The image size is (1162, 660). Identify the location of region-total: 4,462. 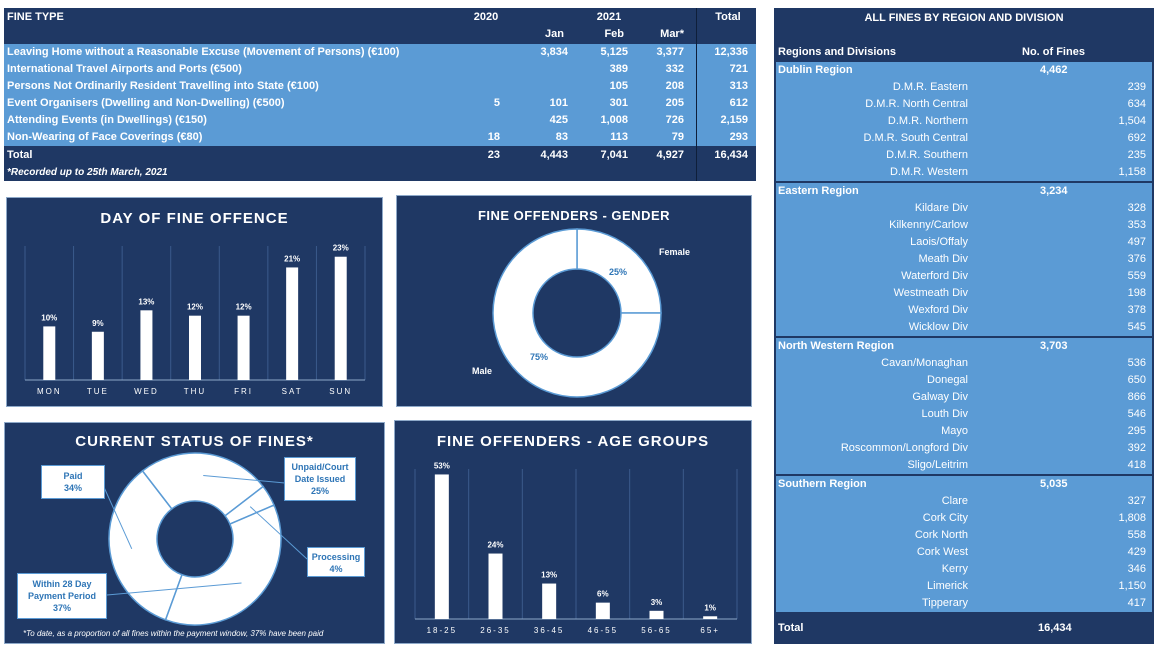
(1054, 70).